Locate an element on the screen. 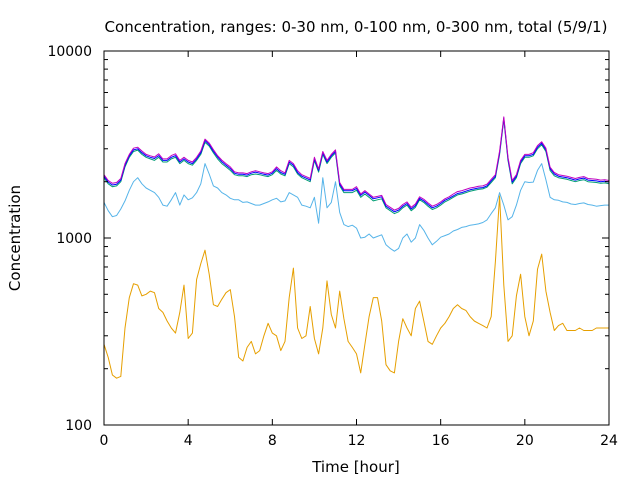 The image size is (640, 484). x-tick-label: 4 is located at coordinates (188, 441).